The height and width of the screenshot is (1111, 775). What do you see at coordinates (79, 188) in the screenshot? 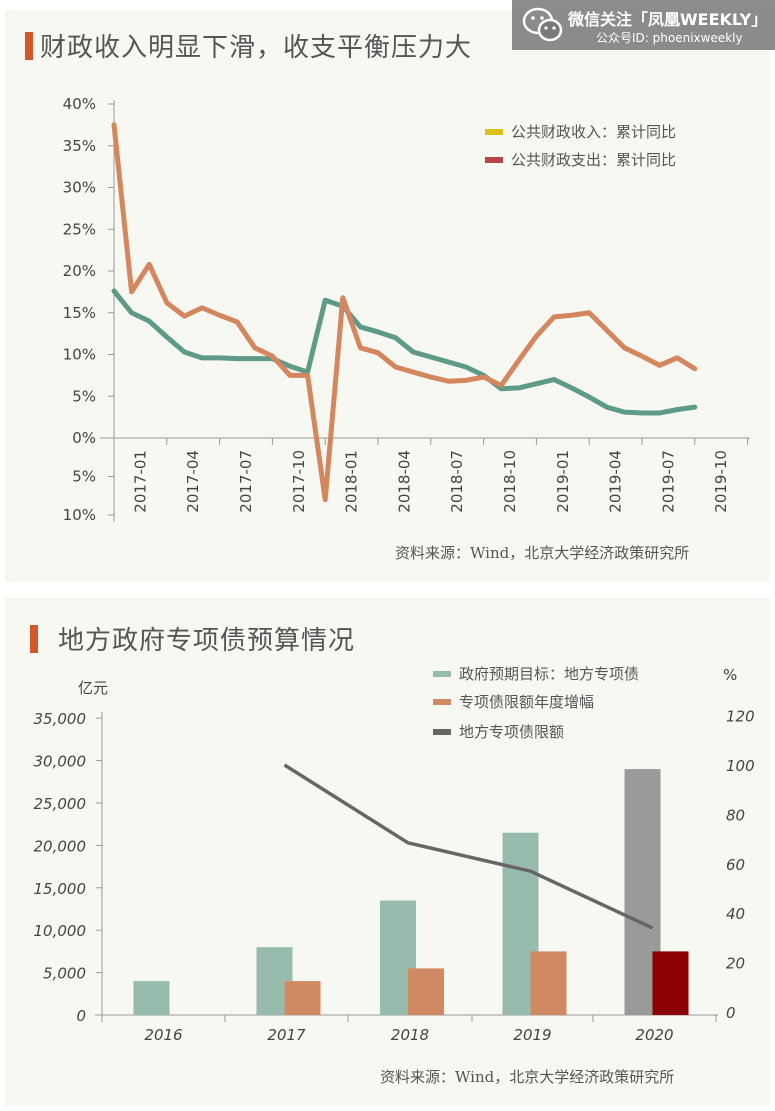
I see `y-tick-label: 30%` at bounding box center [79, 188].